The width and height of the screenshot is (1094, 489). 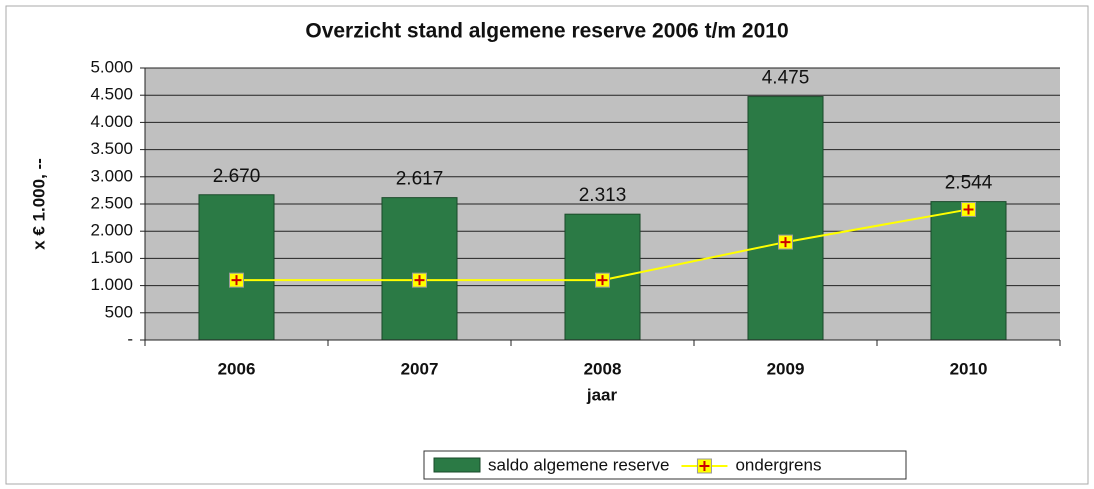 I want to click on data-label: 2.544, so click(x=969, y=183).